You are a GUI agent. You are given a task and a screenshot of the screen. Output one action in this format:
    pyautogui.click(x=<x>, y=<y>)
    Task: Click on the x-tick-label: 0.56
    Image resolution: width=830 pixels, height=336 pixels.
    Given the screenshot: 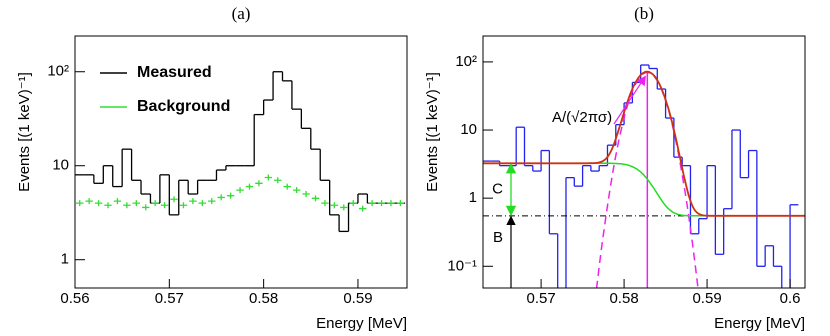 What is the action you would take?
    pyautogui.click(x=74, y=298)
    